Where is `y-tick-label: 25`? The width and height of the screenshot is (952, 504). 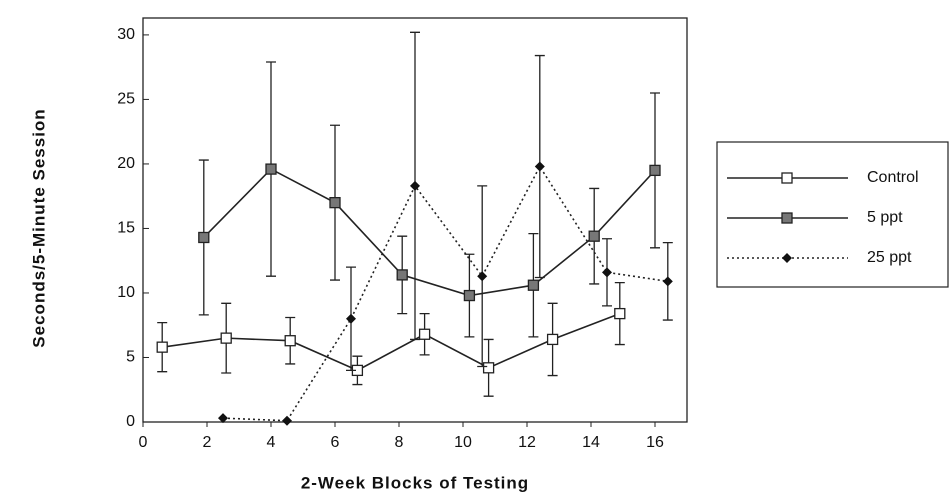
y-tick-label: 25 is located at coordinates (126, 99).